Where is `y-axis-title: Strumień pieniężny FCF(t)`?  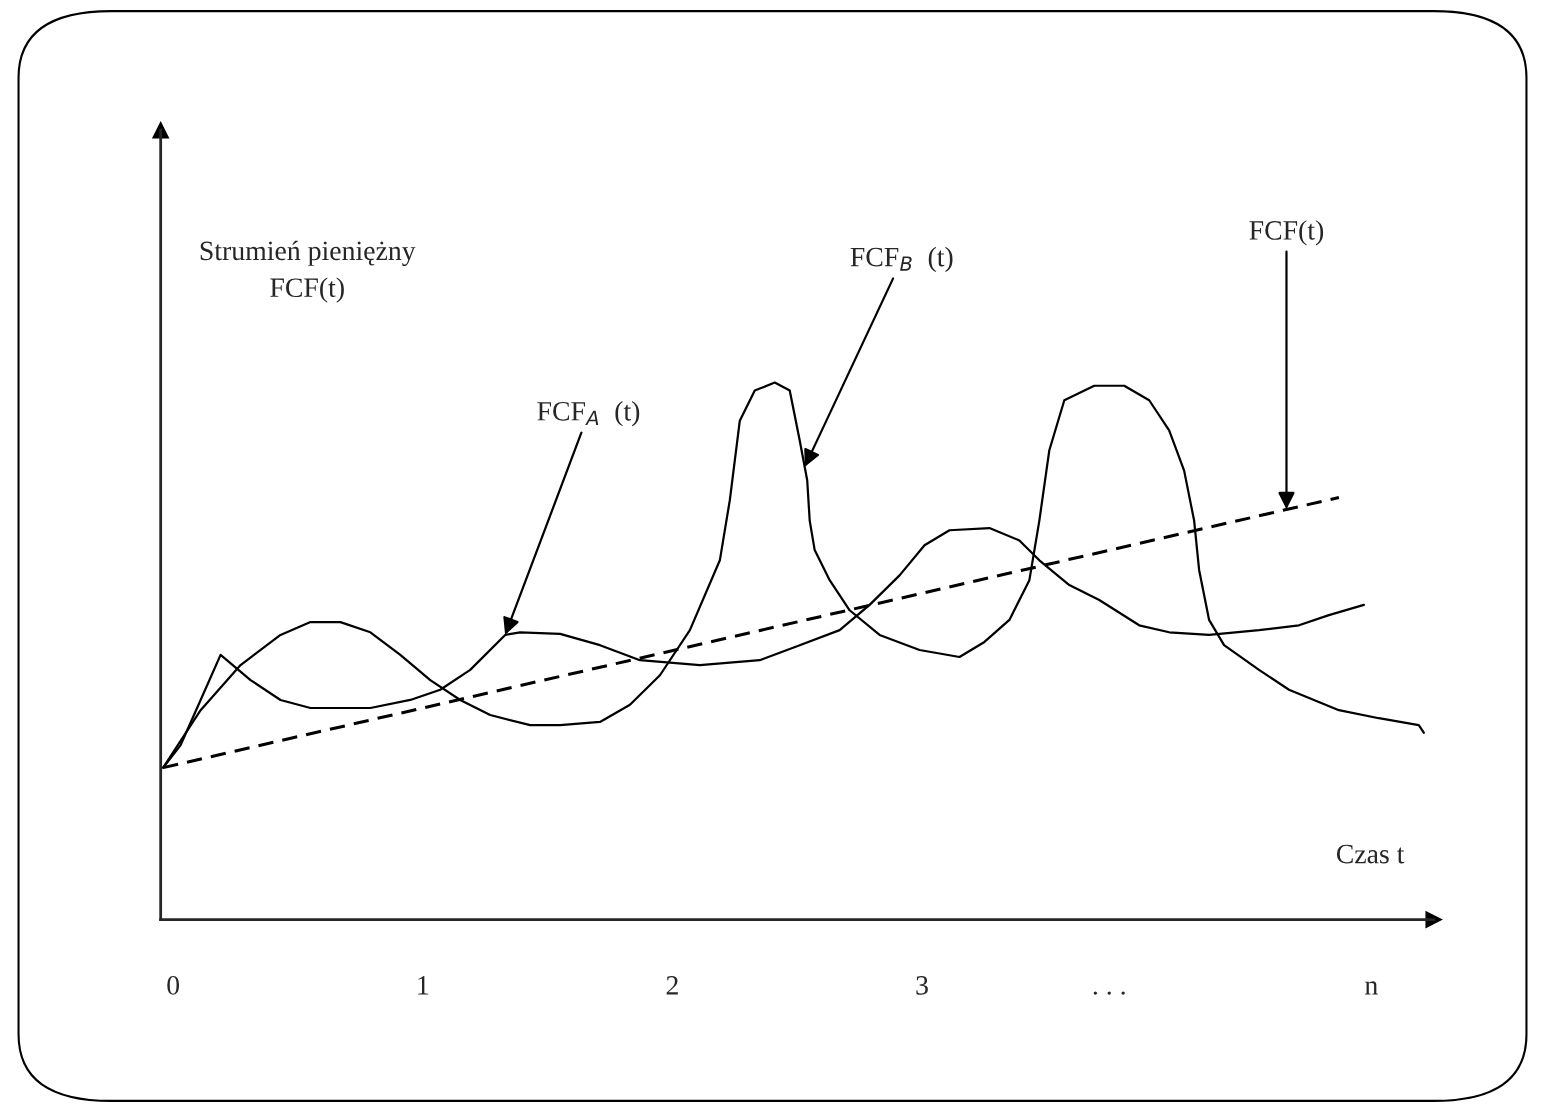 y-axis-title: Strumień pieniężny FCF(t) is located at coordinates (308, 271).